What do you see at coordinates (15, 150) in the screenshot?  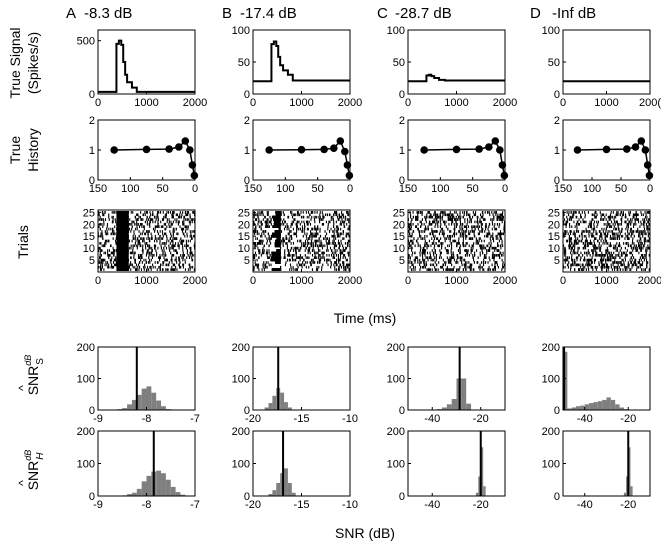 I see `row-label-history-1: True` at bounding box center [15, 150].